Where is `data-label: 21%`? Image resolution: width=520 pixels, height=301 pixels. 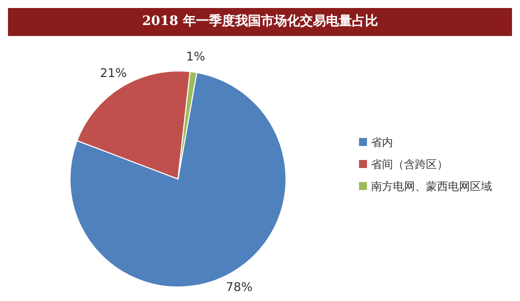 data-label: 21% is located at coordinates (113, 73).